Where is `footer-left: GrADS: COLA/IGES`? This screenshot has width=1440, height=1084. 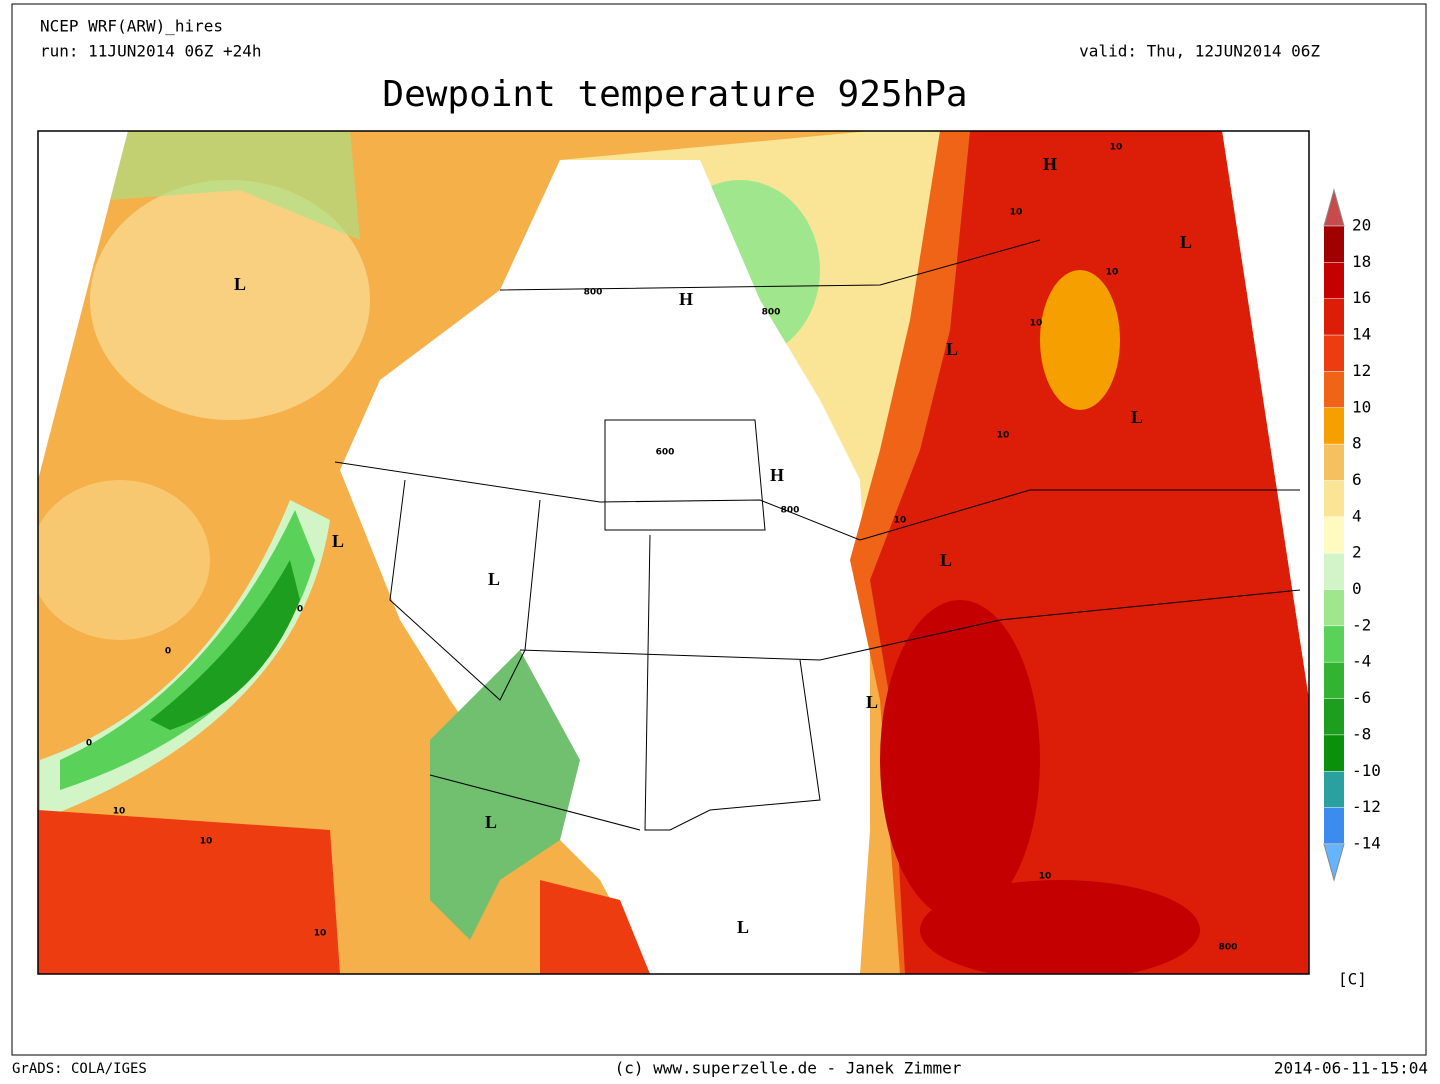
footer-left: GrADS: COLA/IGES is located at coordinates (79, 1069).